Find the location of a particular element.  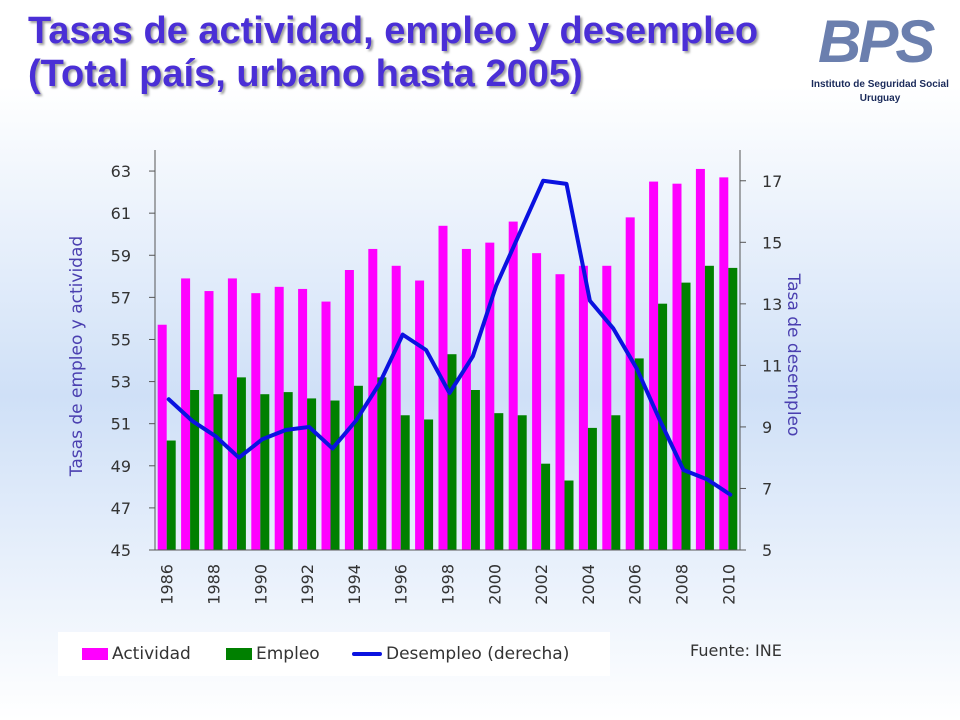

x-tick-label-2006: 2006 is located at coordinates (635, 584).